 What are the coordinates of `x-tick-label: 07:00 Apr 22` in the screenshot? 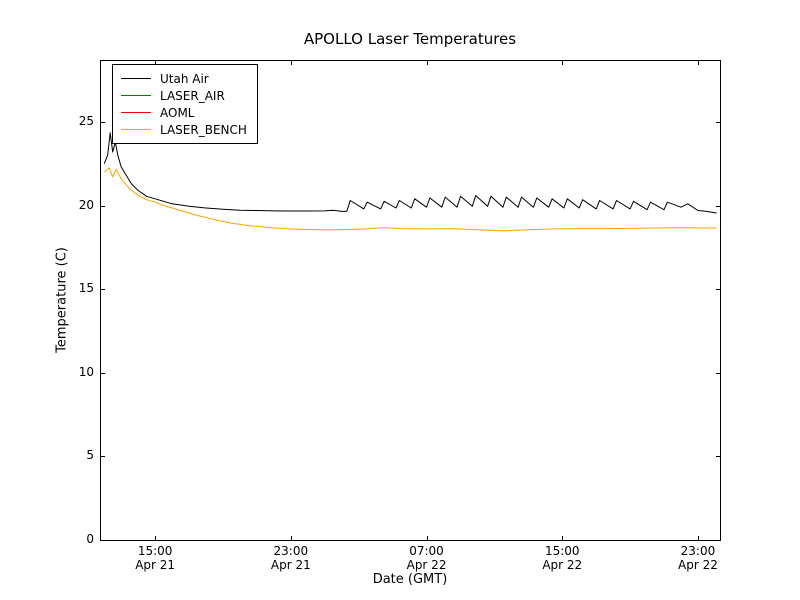 It's located at (426, 558).